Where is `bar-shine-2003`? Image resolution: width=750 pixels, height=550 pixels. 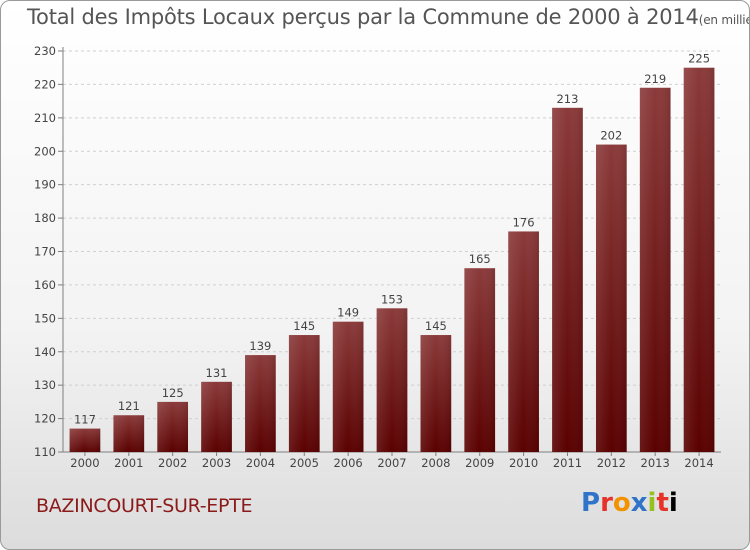 bar-shine-2003 is located at coordinates (216, 416).